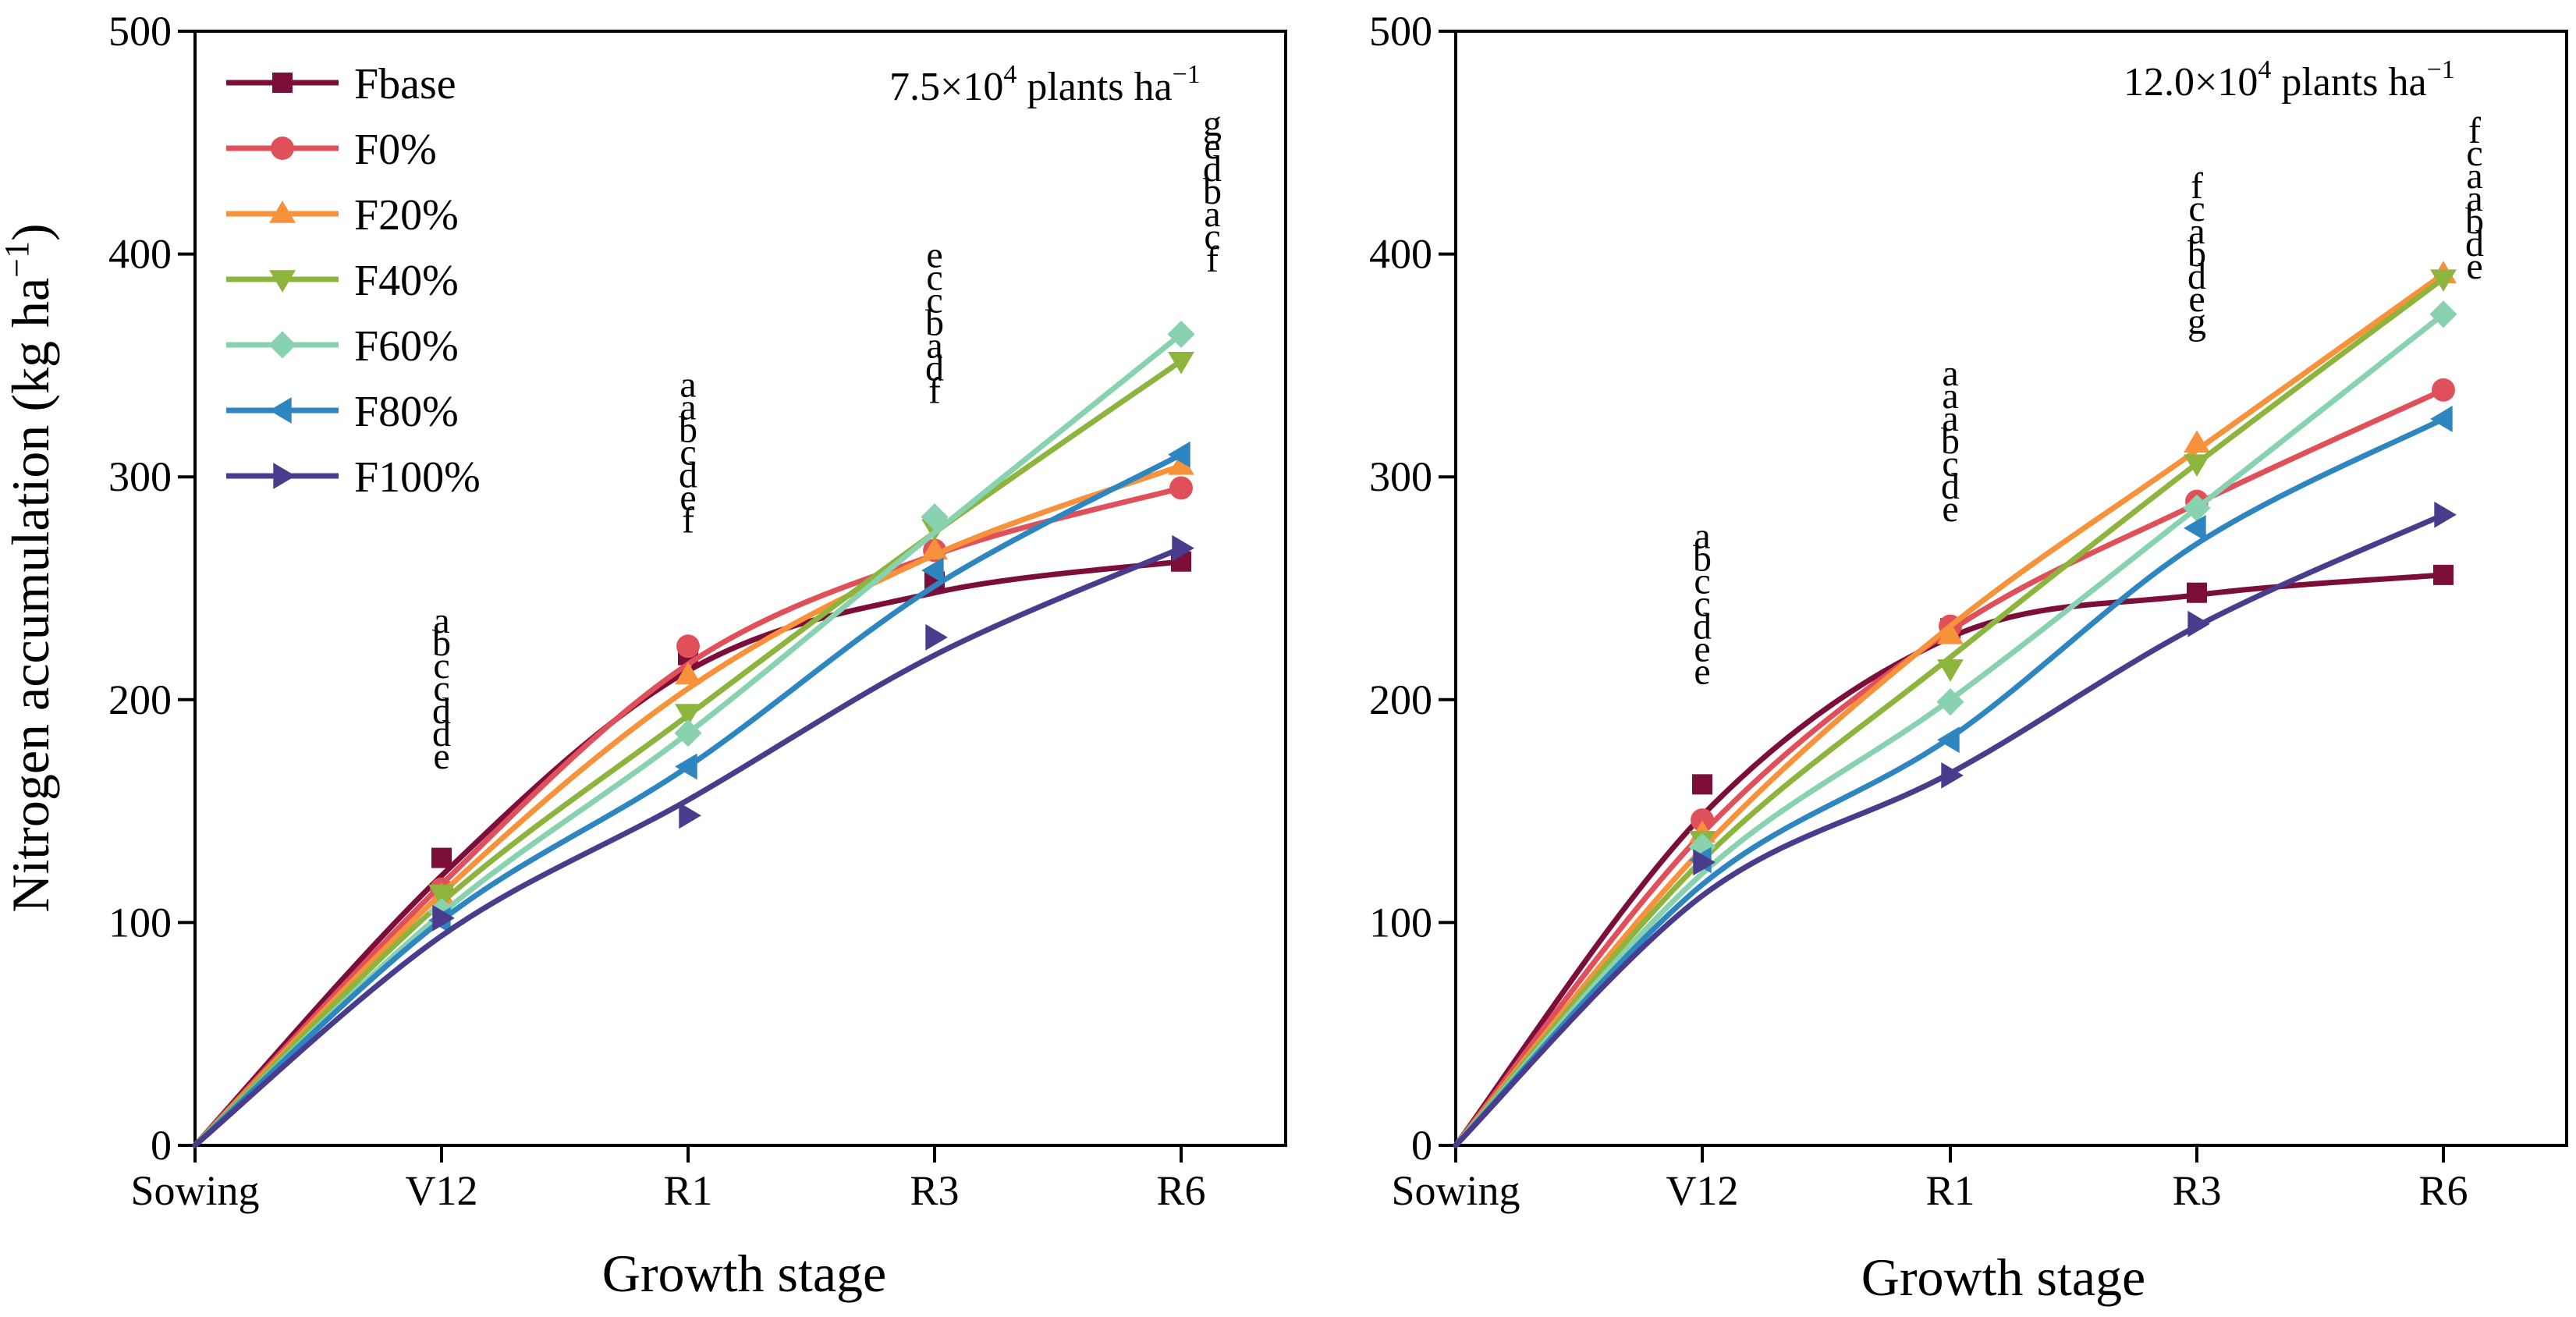 The height and width of the screenshot is (1317, 2576). Describe the element at coordinates (140, 31) in the screenshot. I see `y-tick-label: 500` at that location.